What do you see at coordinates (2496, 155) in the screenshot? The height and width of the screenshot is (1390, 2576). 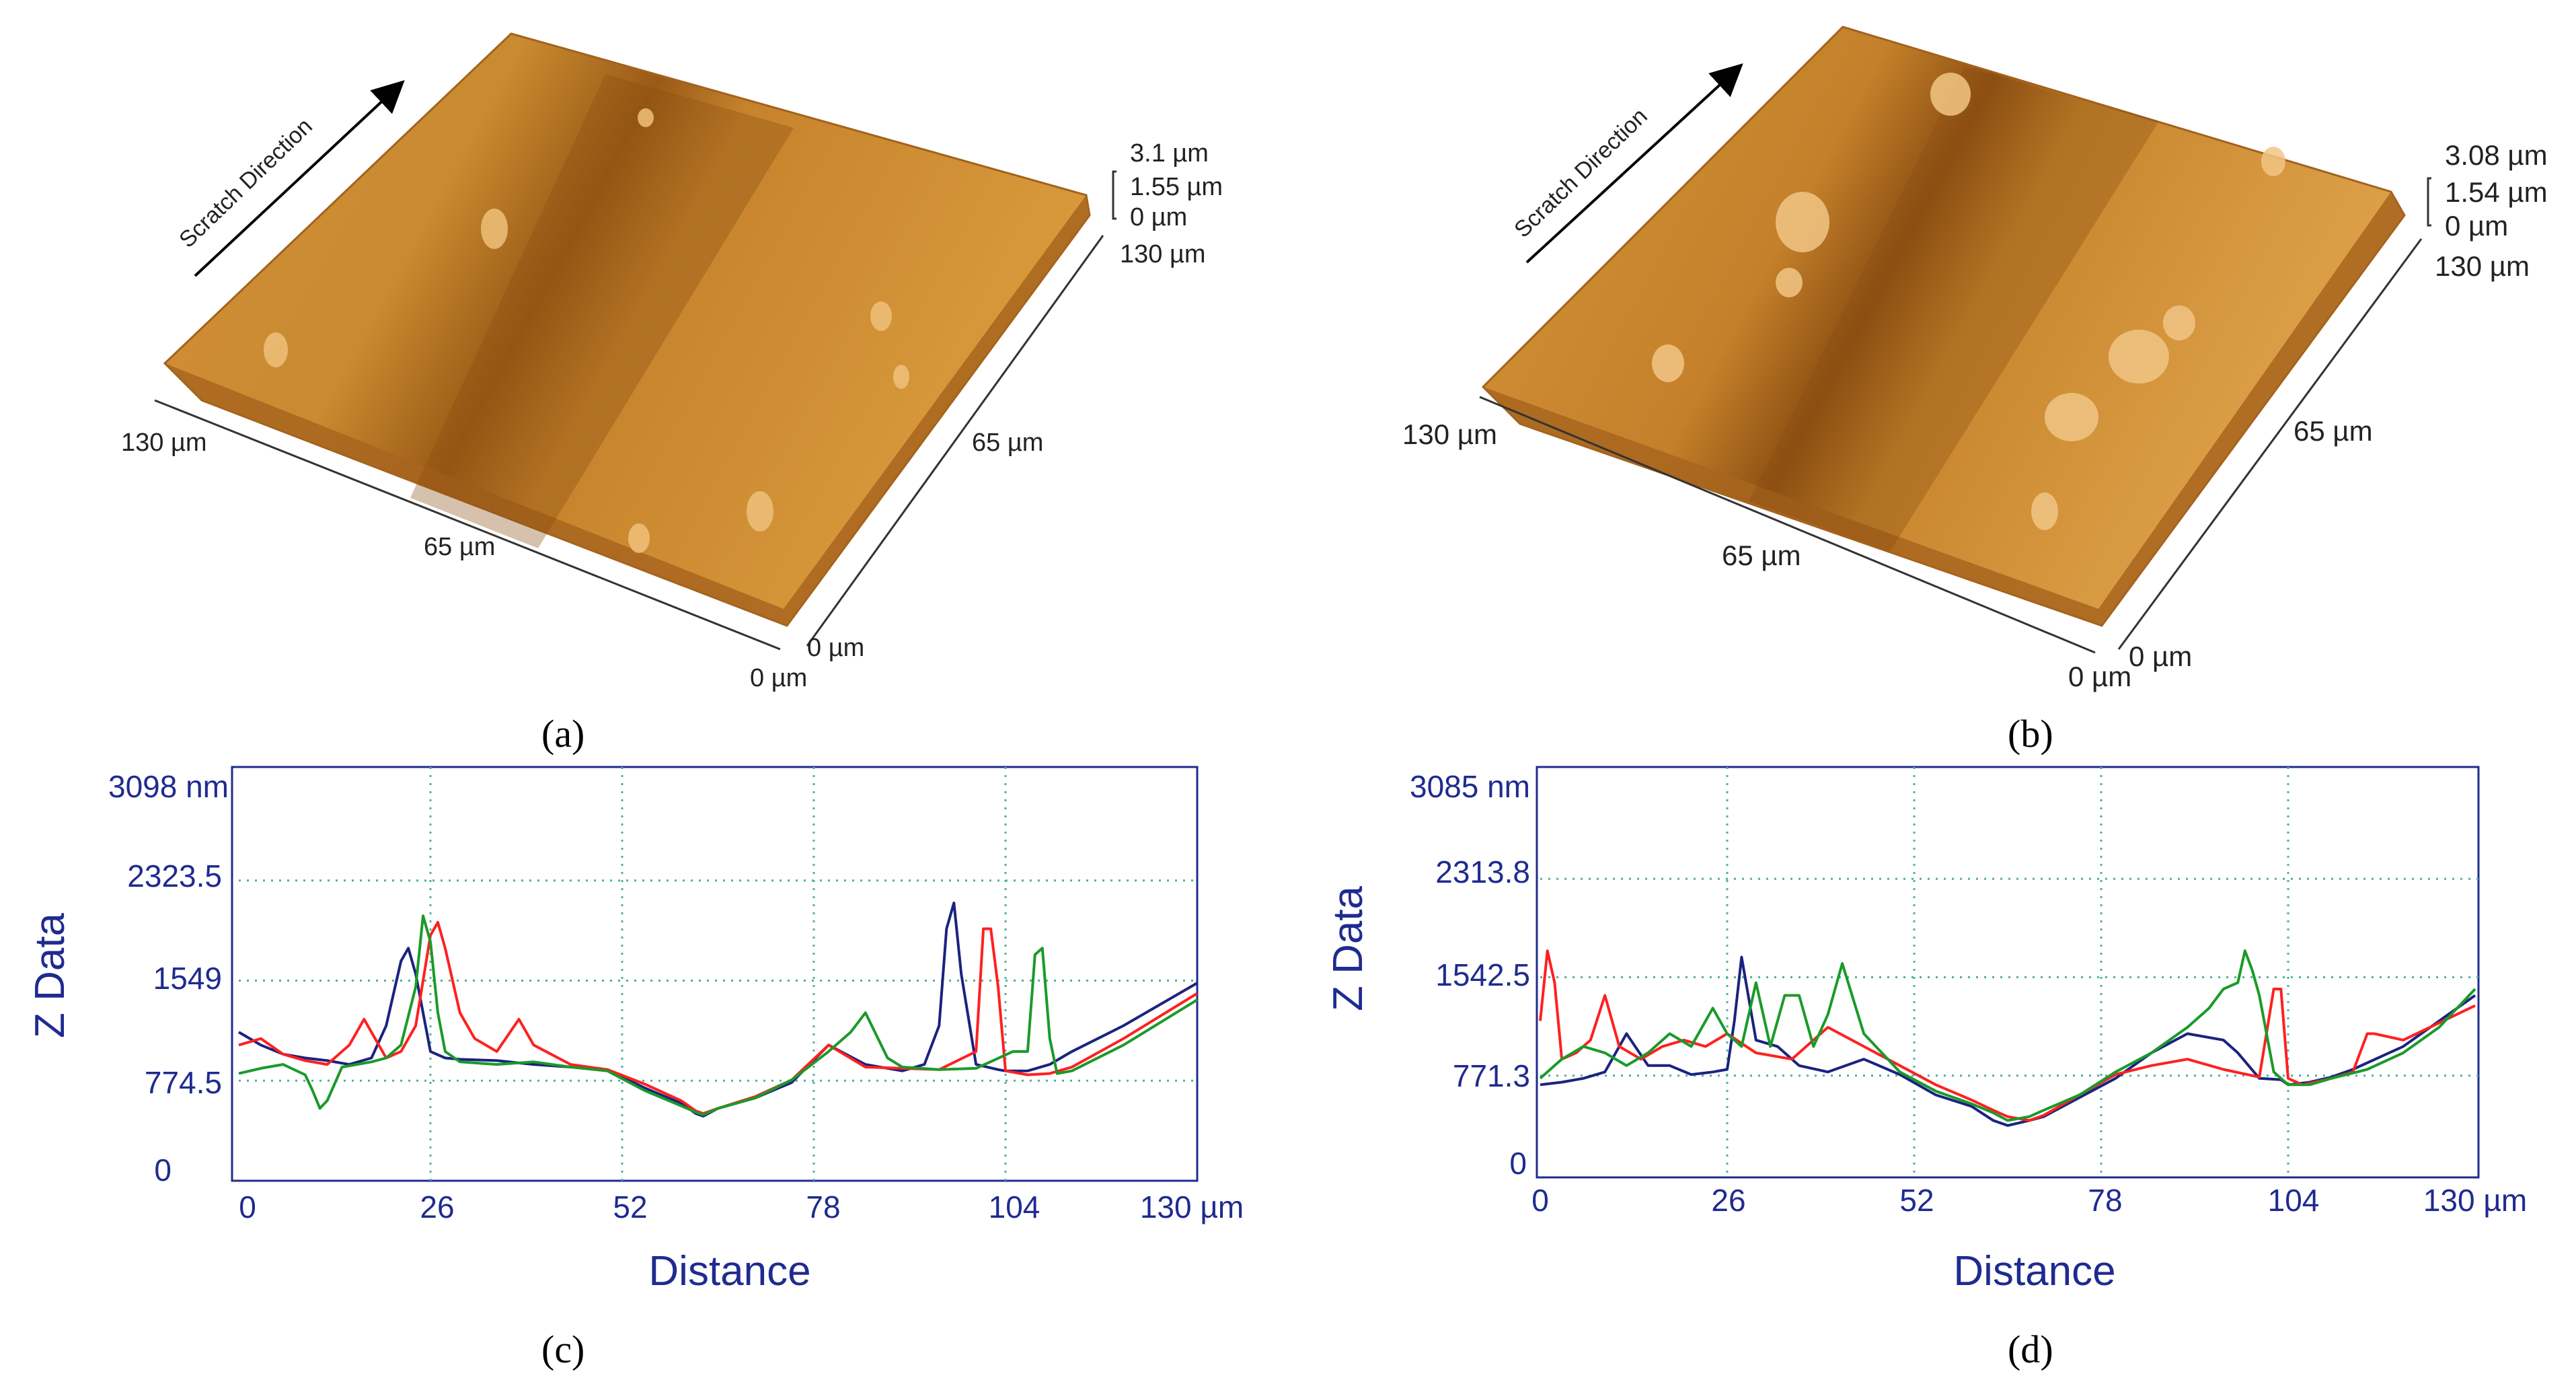 I see `z-tick-b-0: 3.08 µm` at bounding box center [2496, 155].